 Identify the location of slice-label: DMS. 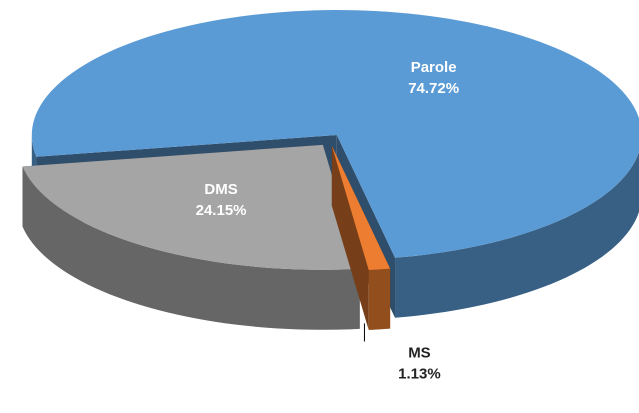
(220, 189).